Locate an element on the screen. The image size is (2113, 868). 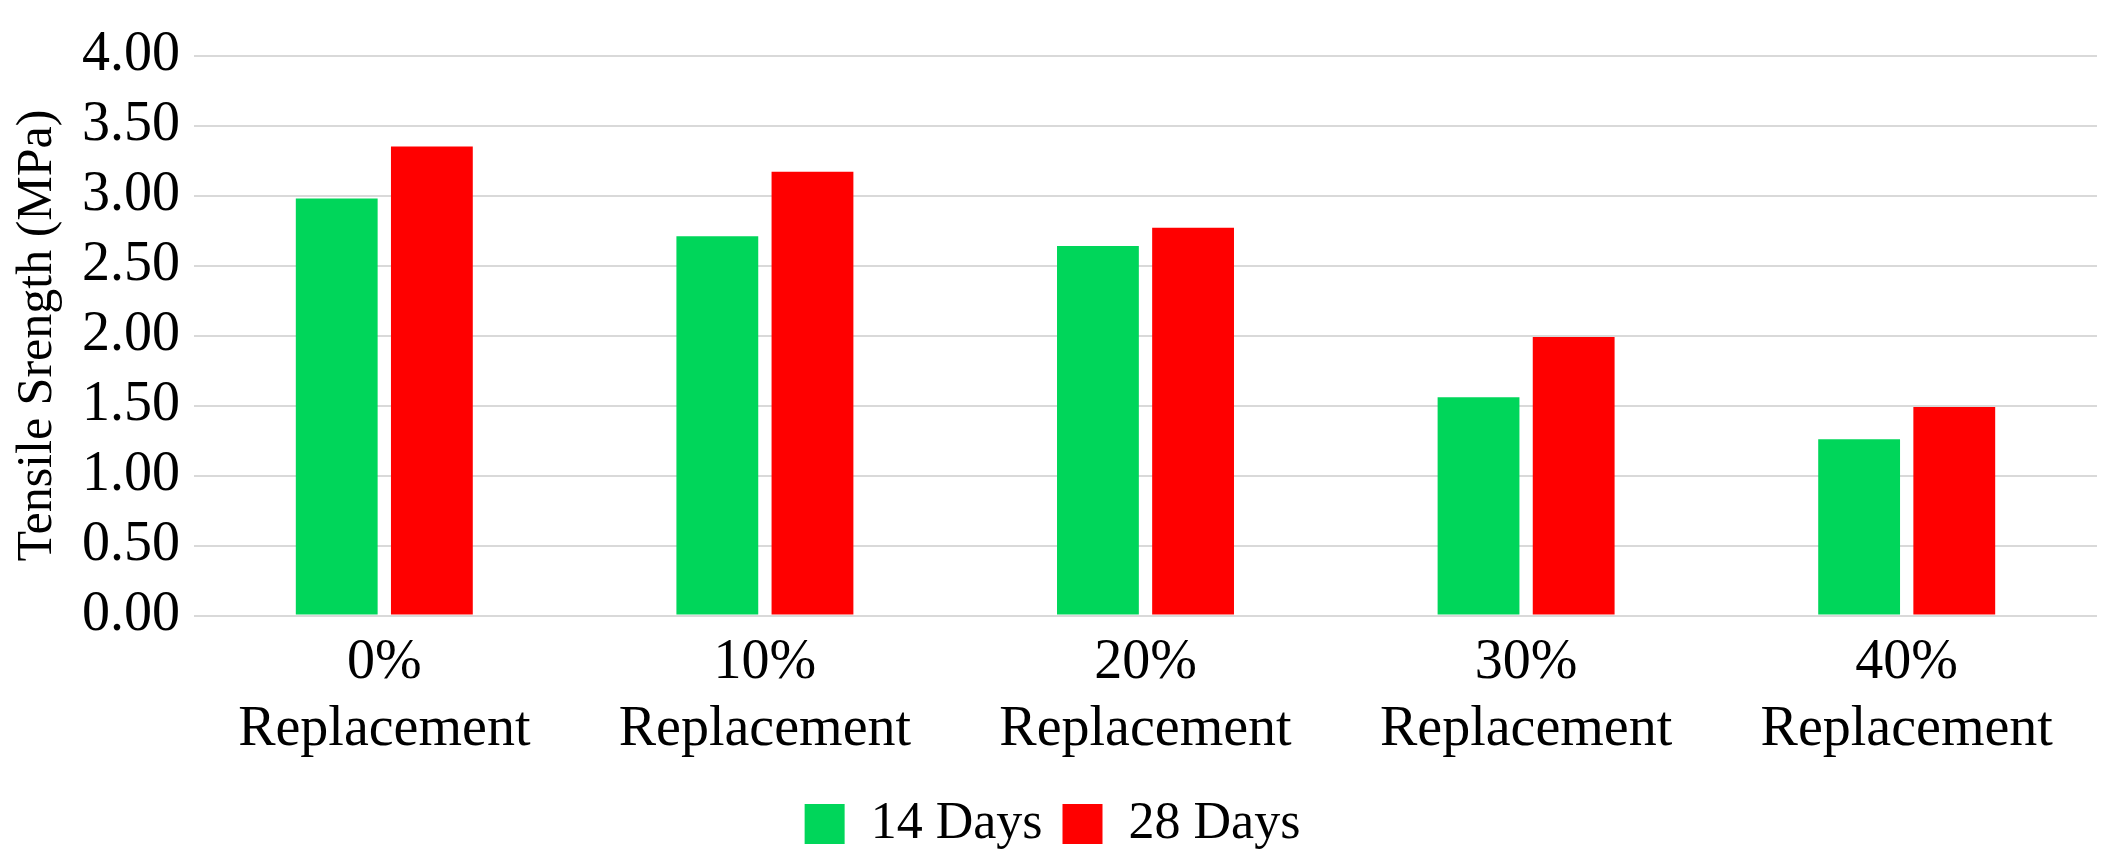
x-tick-label: 20% Replacement is located at coordinates (1146, 692).